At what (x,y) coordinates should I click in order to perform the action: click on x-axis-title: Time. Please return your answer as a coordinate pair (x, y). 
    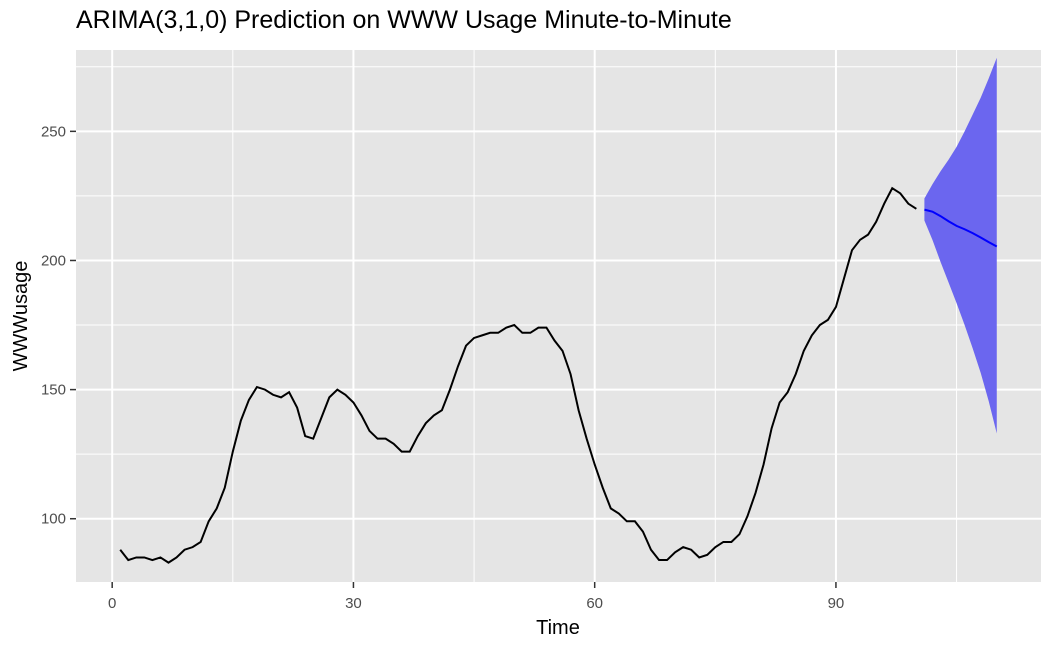
    Looking at the image, I should click on (558, 628).